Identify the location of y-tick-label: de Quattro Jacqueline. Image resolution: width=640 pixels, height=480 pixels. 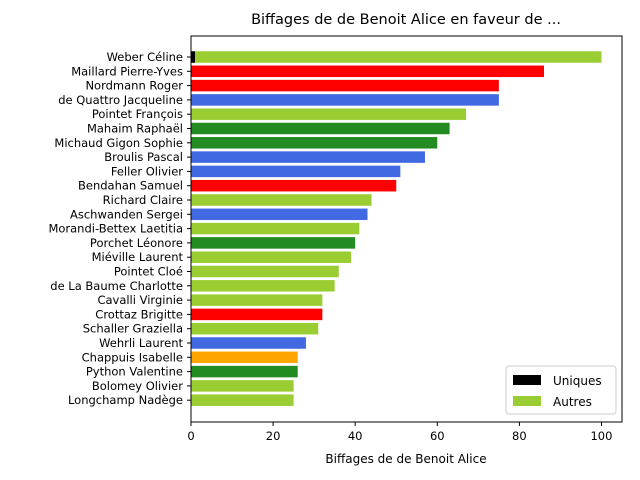
(120, 100).